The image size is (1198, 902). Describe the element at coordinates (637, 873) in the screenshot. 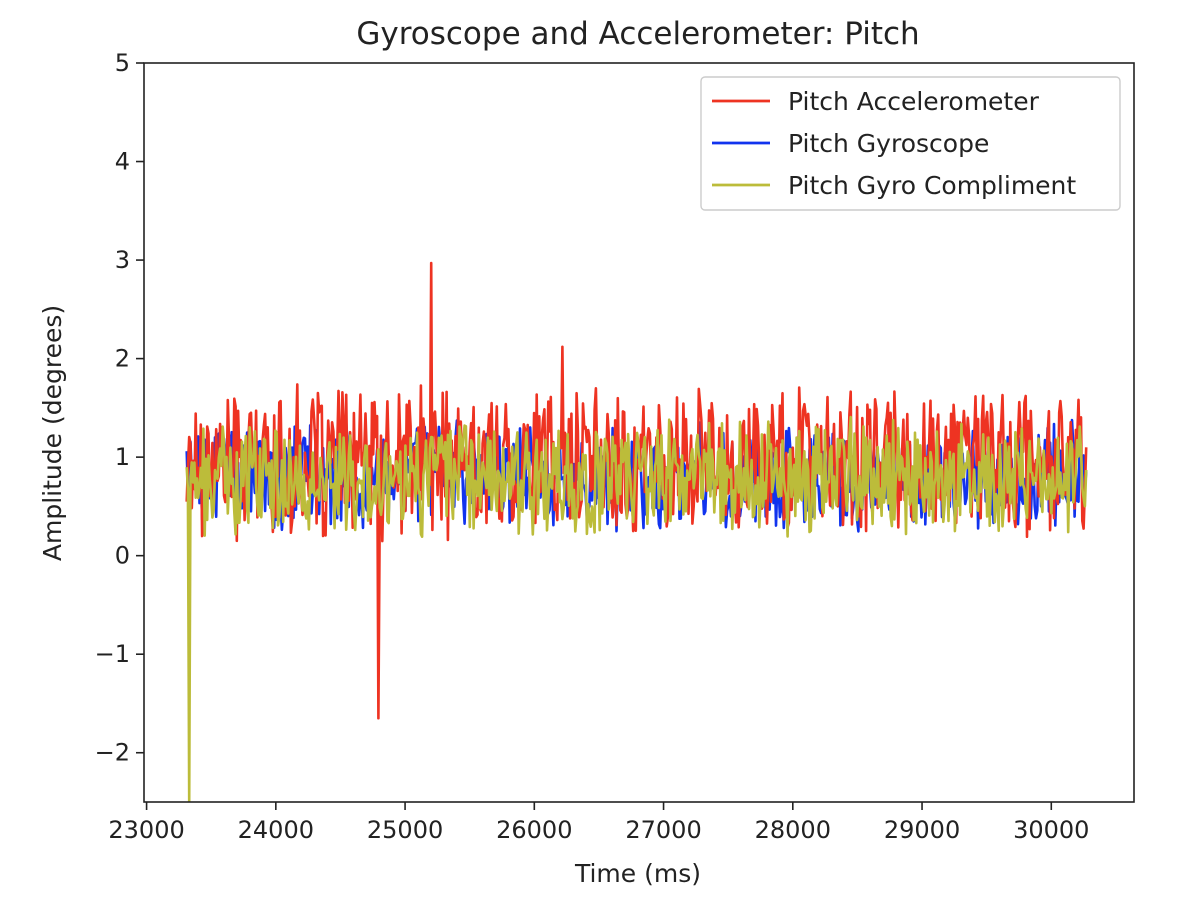

I see `x-axis-label: Time (ms)` at that location.